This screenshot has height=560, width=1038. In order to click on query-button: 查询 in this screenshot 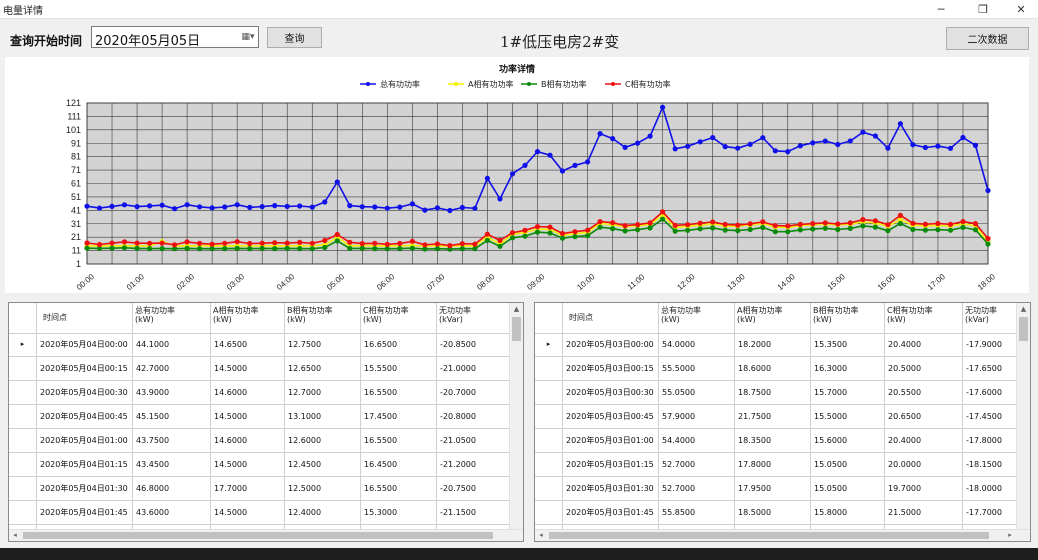, I will do `click(294, 37)`.